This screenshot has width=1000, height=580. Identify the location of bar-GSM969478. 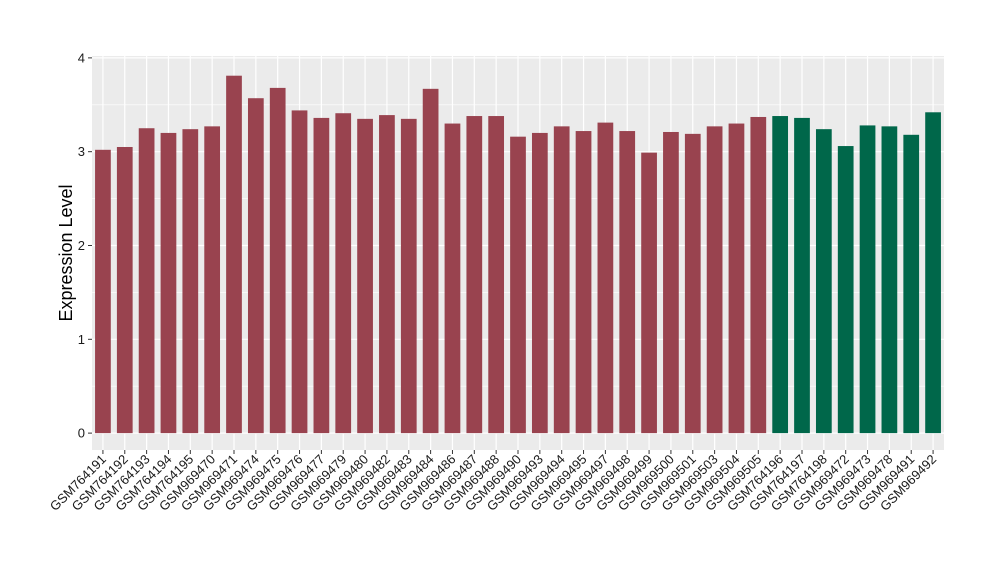
(889, 280).